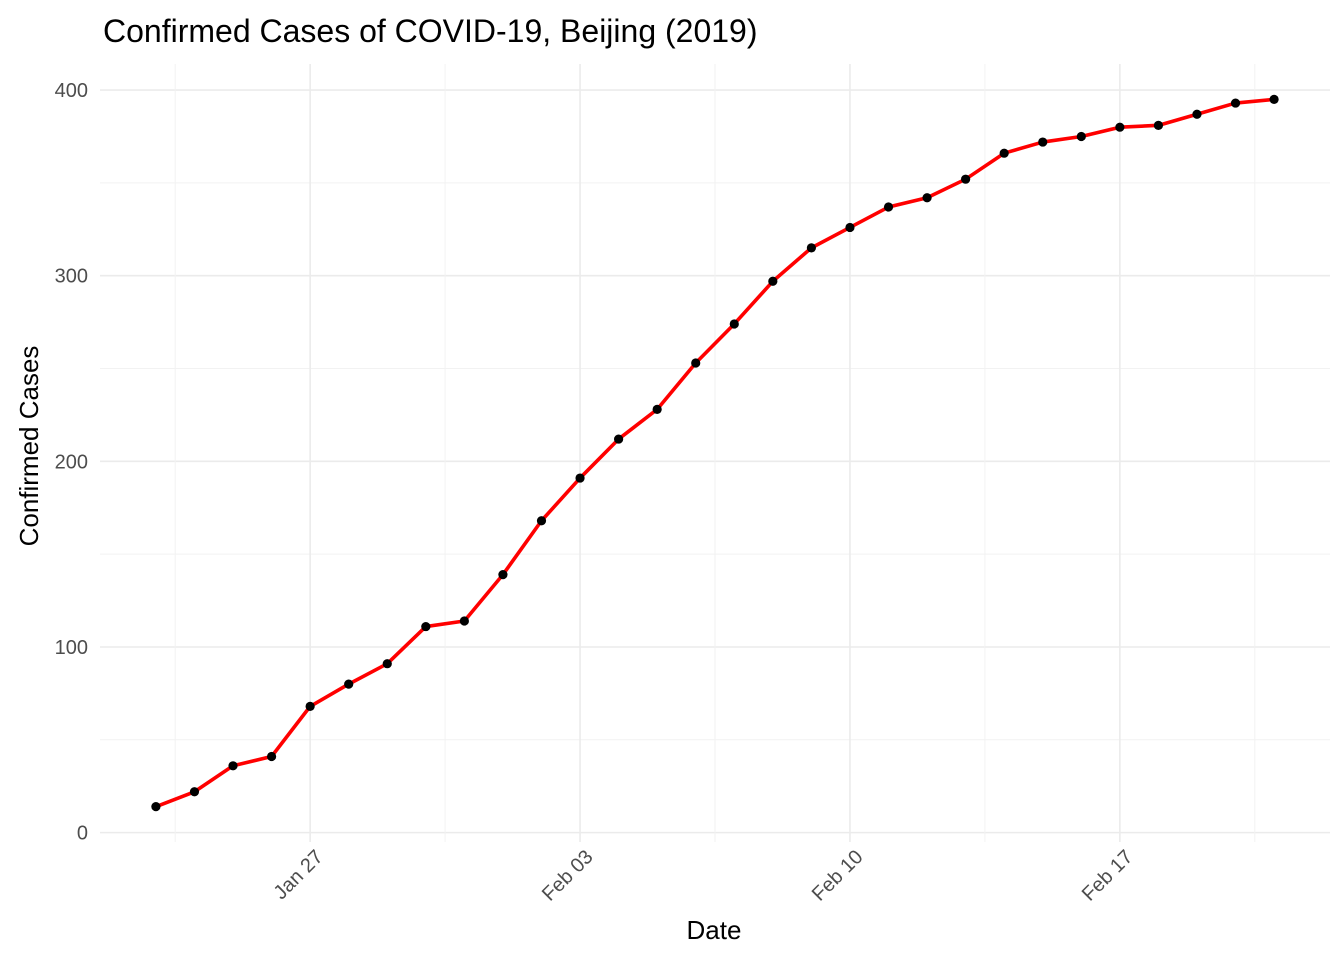 The image size is (1344, 960). I want to click on y-tick-label: 300, so click(71, 277).